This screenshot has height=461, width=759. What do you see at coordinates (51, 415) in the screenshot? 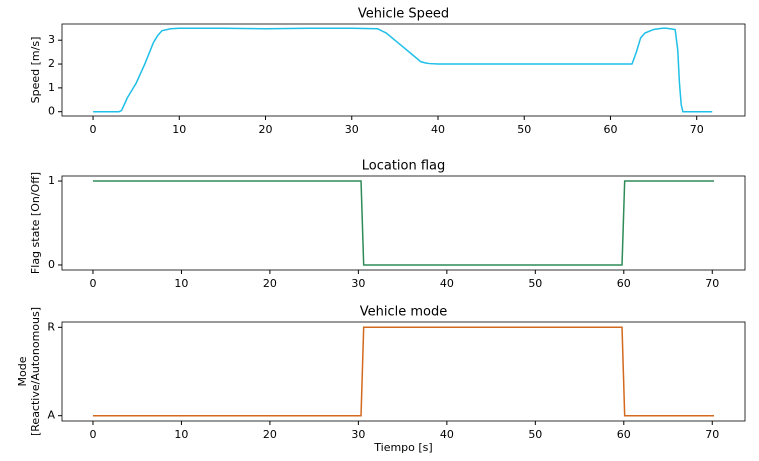
I see `y-tick-label: A` at bounding box center [51, 415].